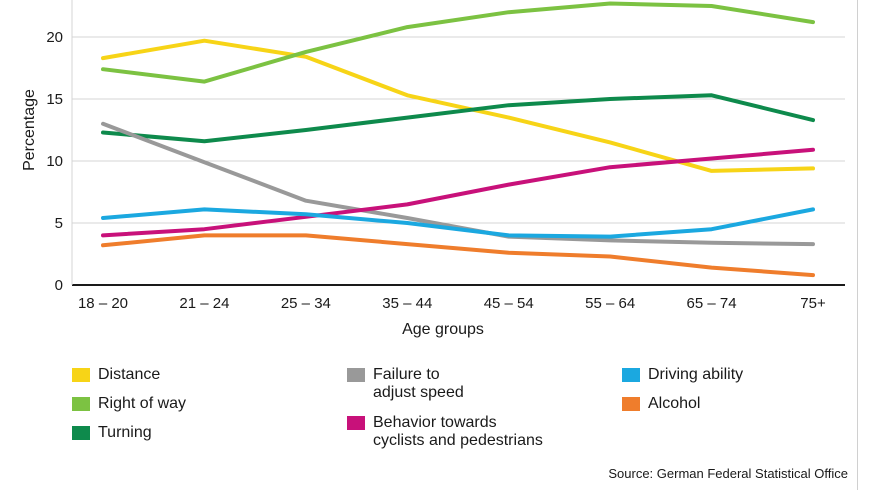 This screenshot has width=870, height=490. Describe the element at coordinates (59, 223) in the screenshot. I see `y-tick-label: 5` at that location.